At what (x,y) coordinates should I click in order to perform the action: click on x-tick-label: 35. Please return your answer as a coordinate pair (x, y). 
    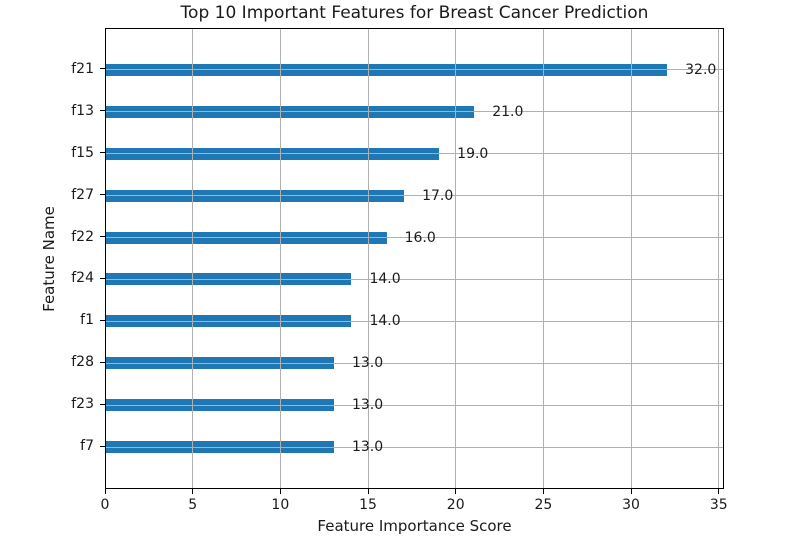
    Looking at the image, I should click on (718, 505).